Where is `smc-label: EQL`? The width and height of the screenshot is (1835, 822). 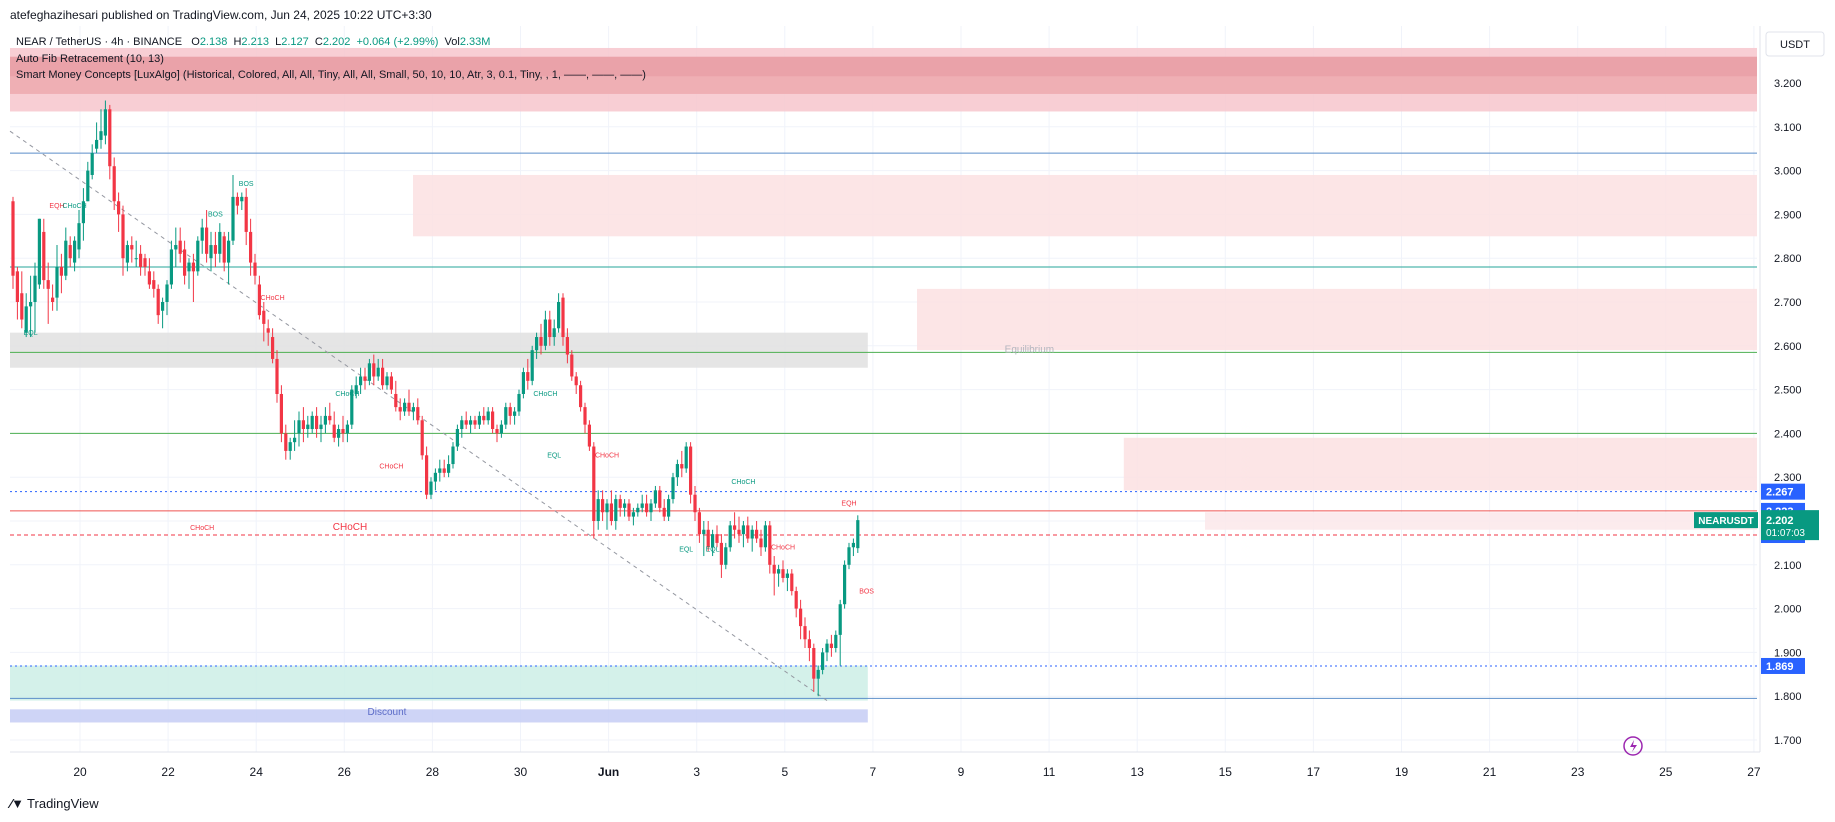 smc-label: EQL is located at coordinates (713, 550).